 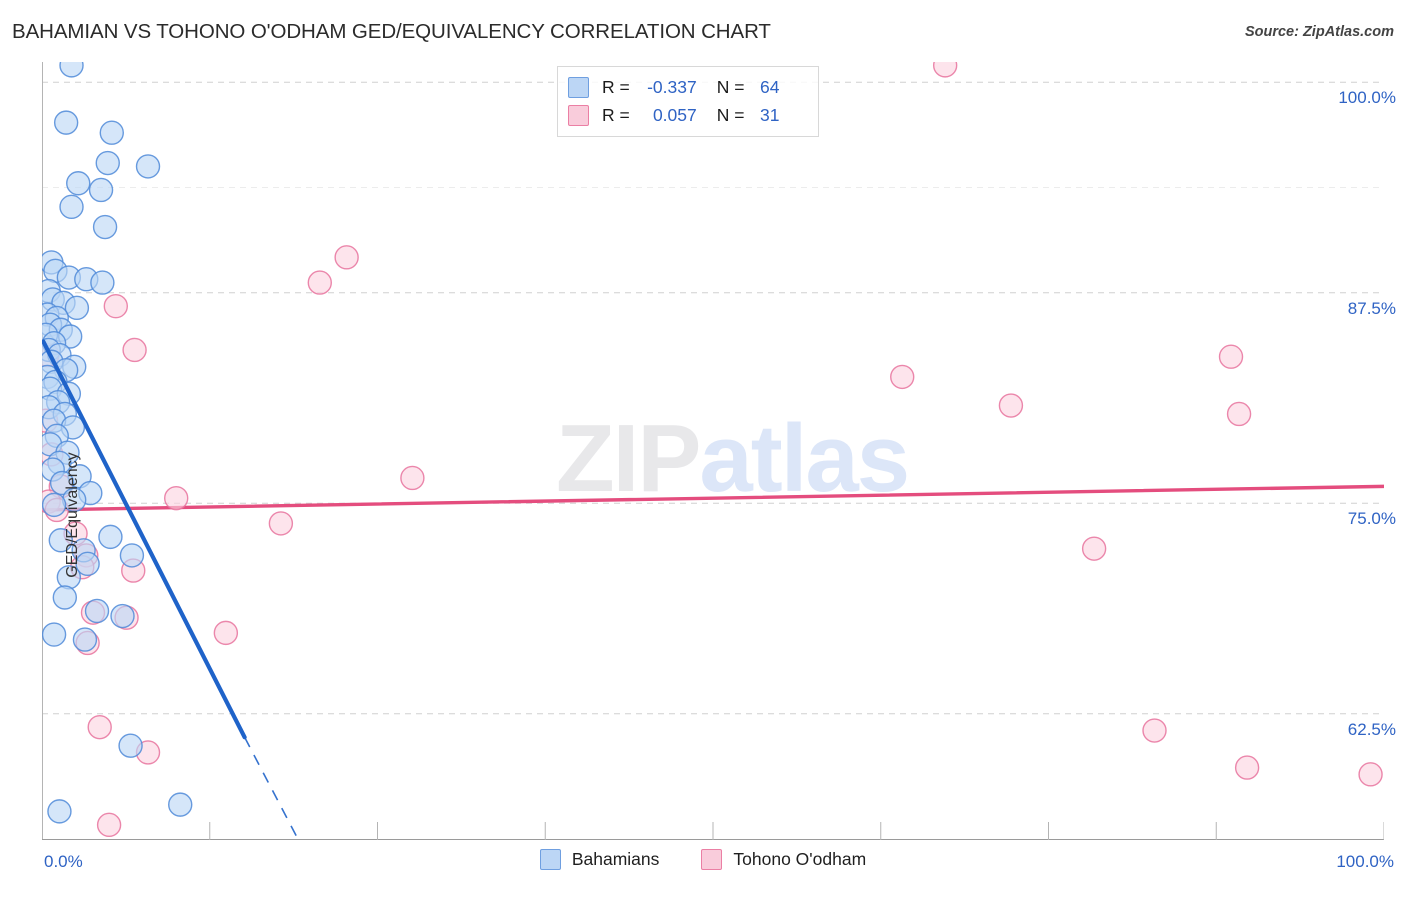 I want to click on trendline-tohono-oodham, so click(x=713, y=498).